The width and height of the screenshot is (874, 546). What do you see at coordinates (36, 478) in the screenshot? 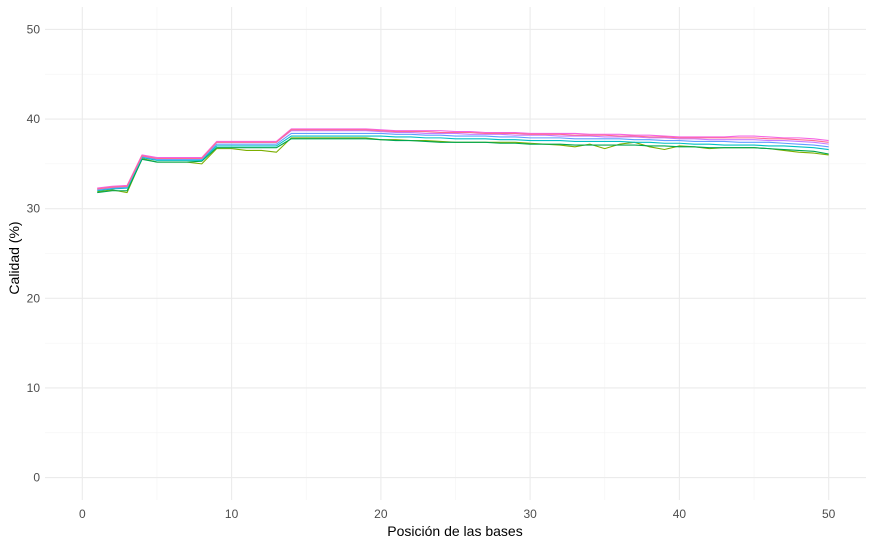
I see `y-tick-label: 0` at bounding box center [36, 478].